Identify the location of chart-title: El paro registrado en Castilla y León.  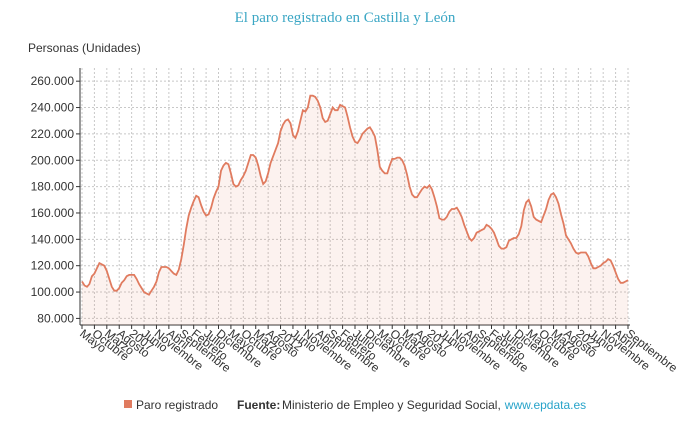
(345, 18).